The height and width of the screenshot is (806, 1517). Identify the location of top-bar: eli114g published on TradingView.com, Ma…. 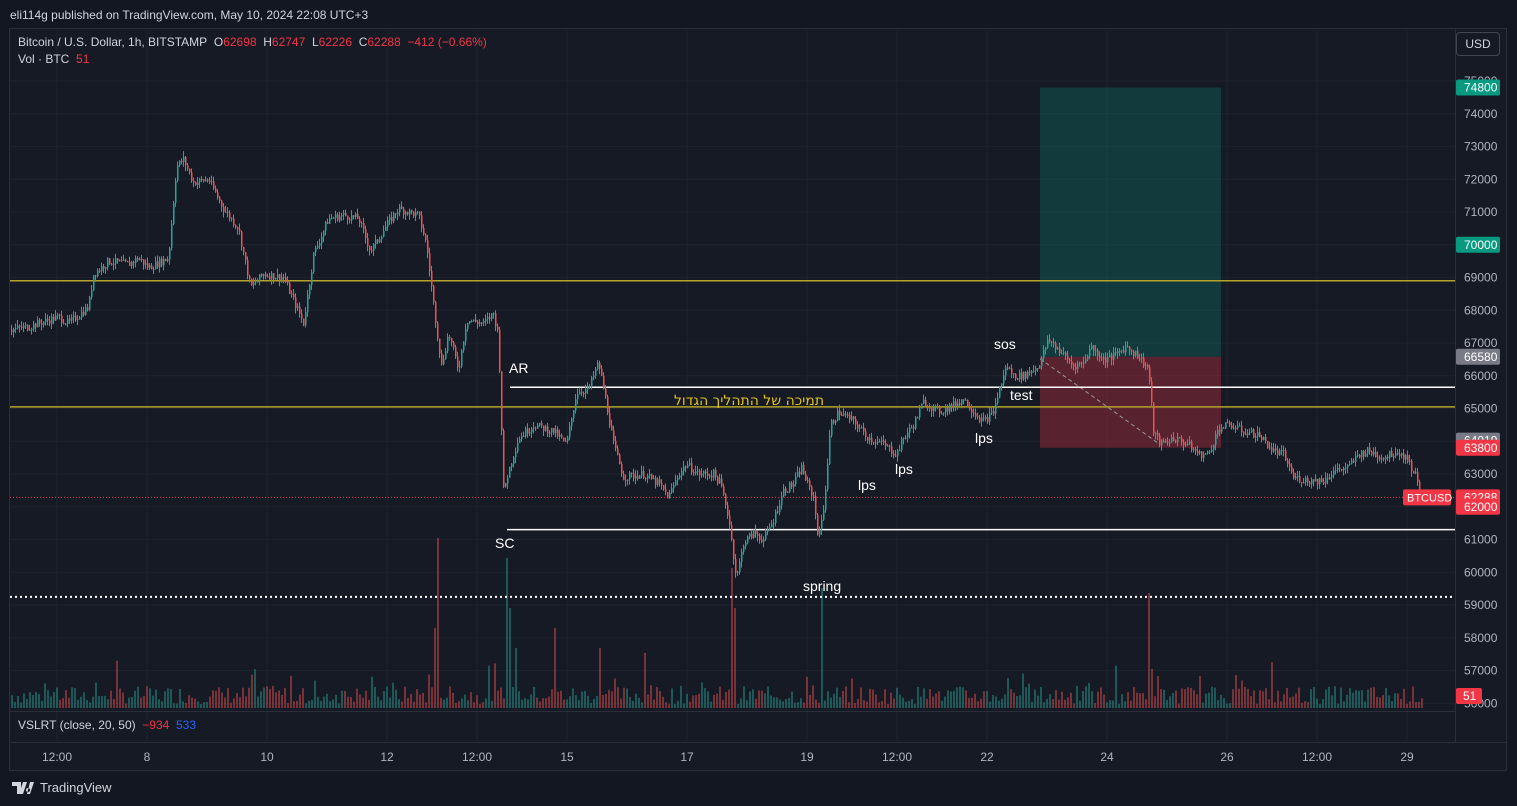
(758, 14).